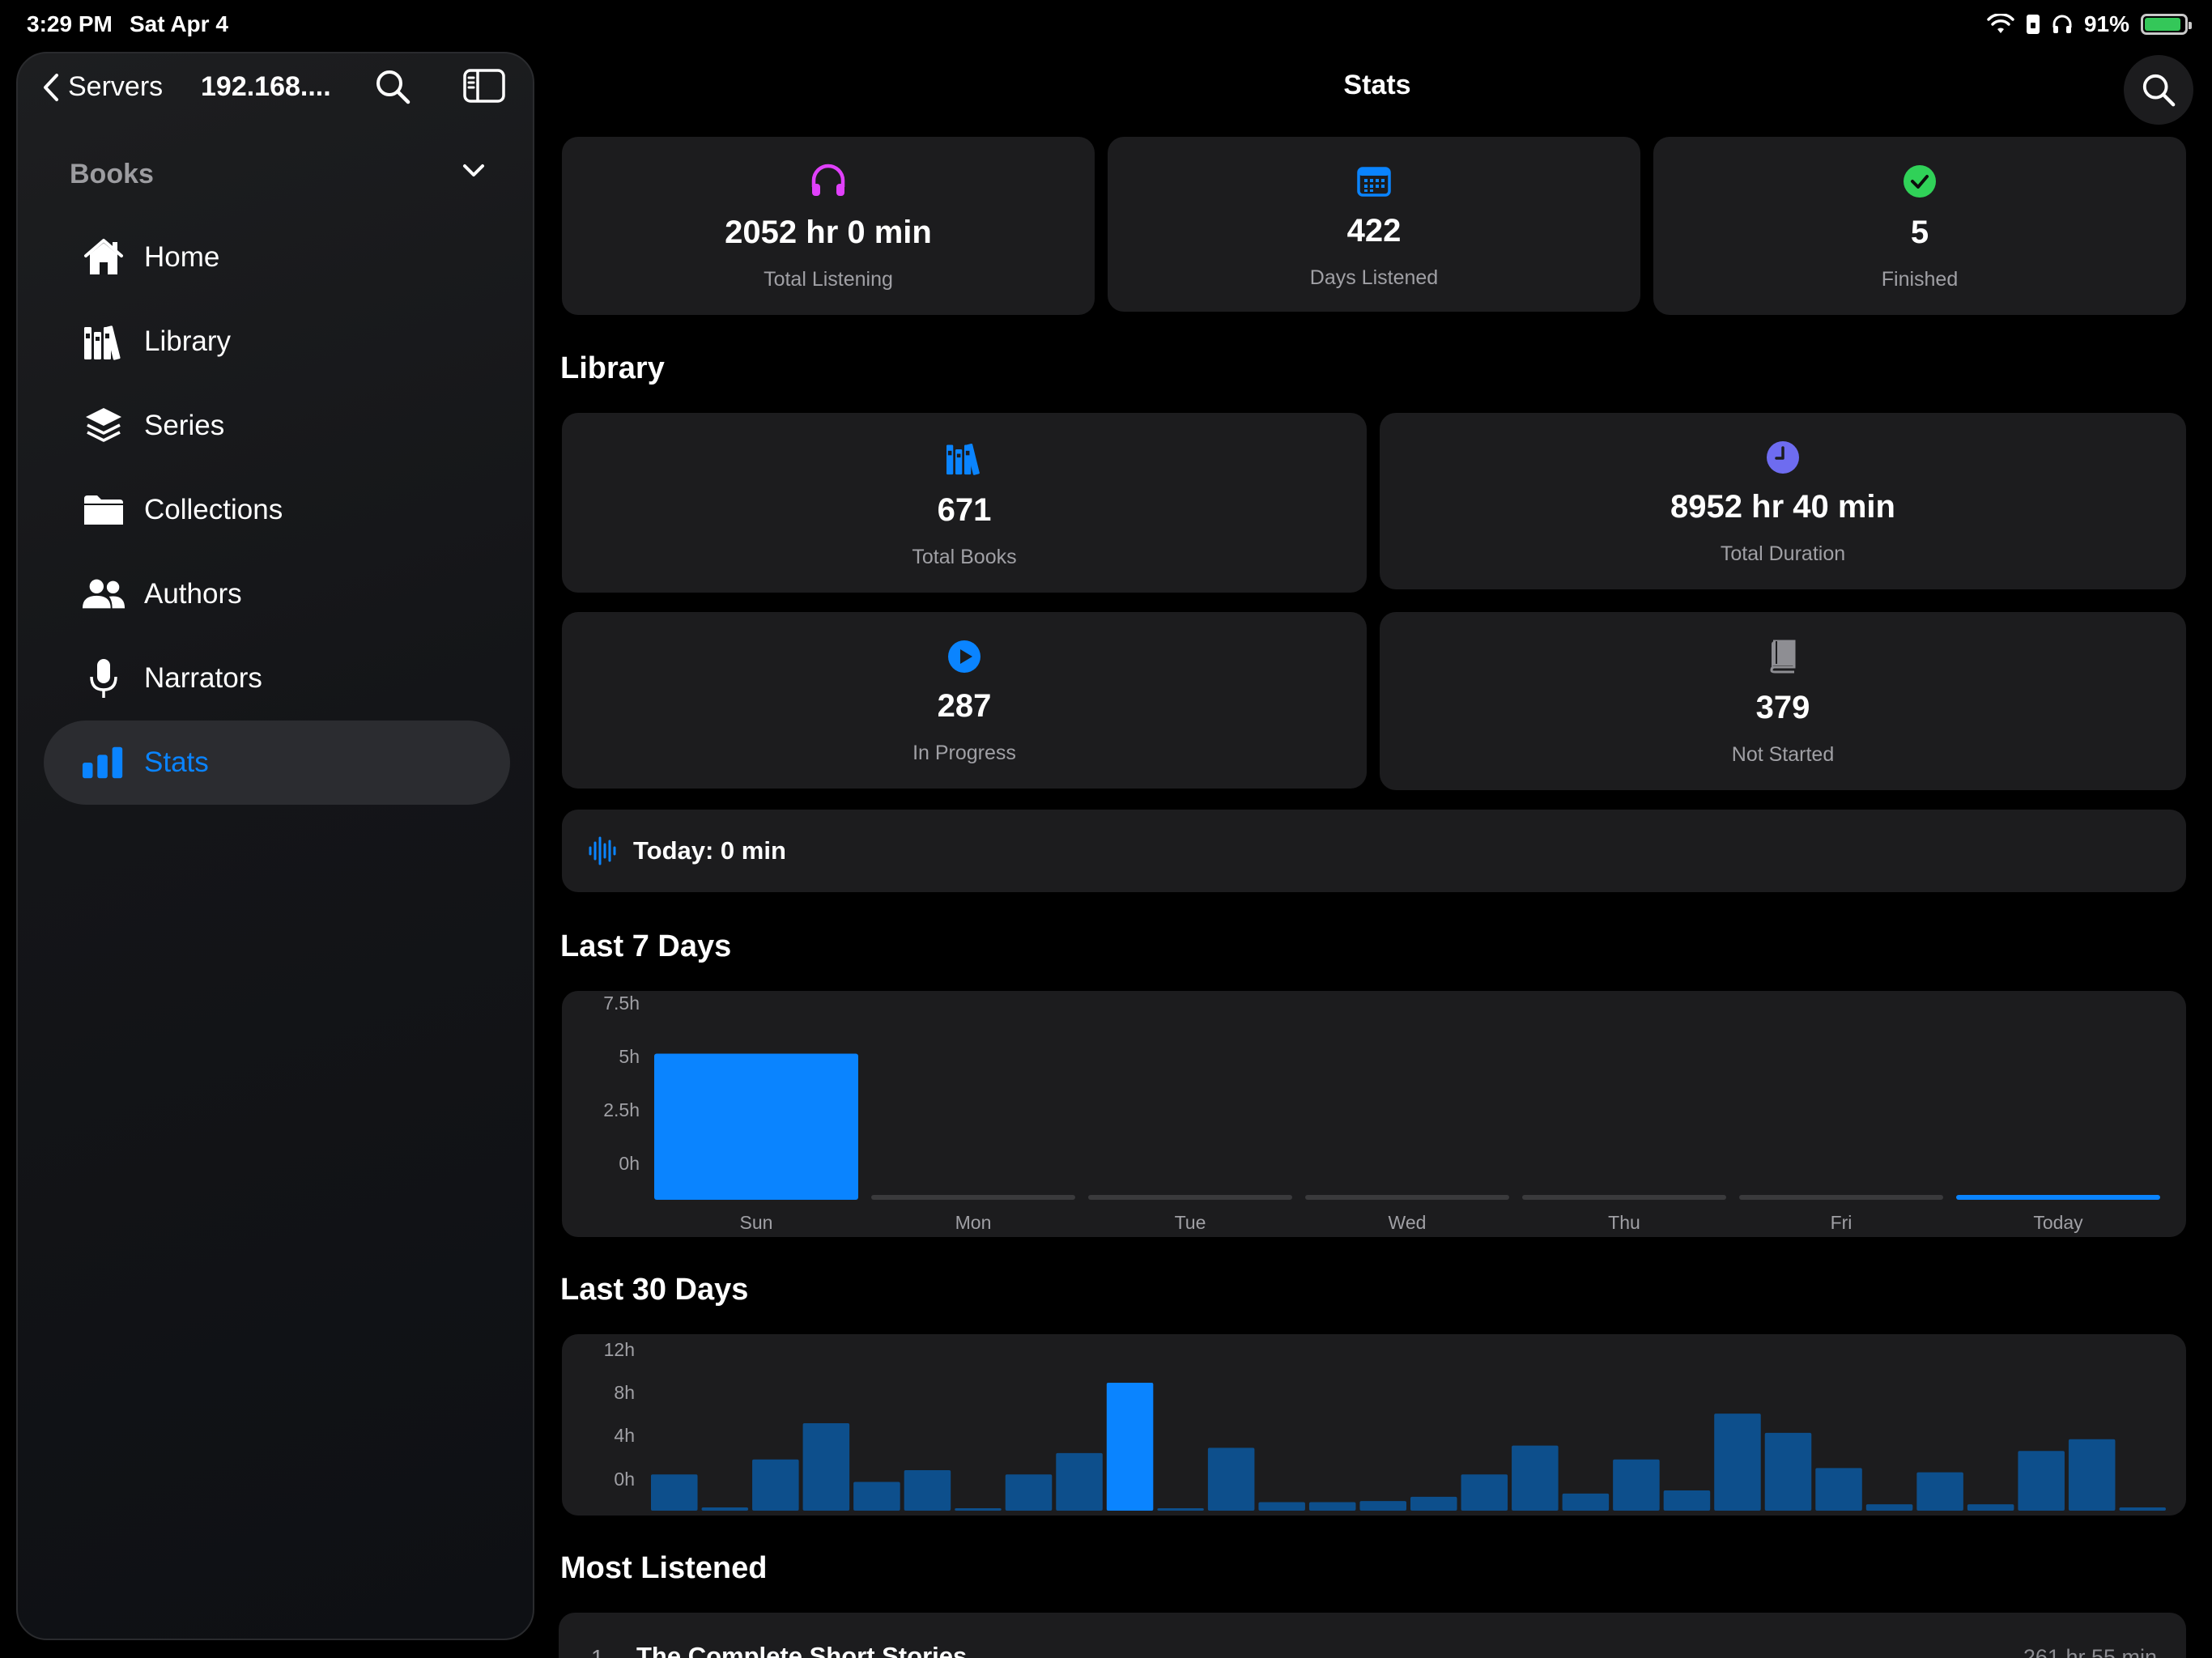 This screenshot has width=2212, height=1658. Describe the element at coordinates (116, 86) in the screenshot. I see `back-label: Servers` at that location.